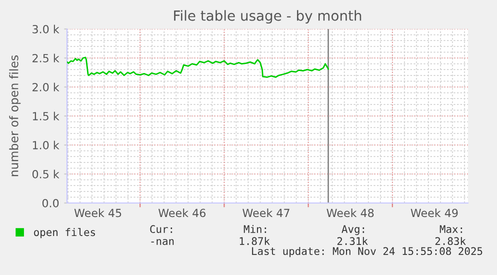  I want to click on x-tick-label: Week 45, so click(98, 213).